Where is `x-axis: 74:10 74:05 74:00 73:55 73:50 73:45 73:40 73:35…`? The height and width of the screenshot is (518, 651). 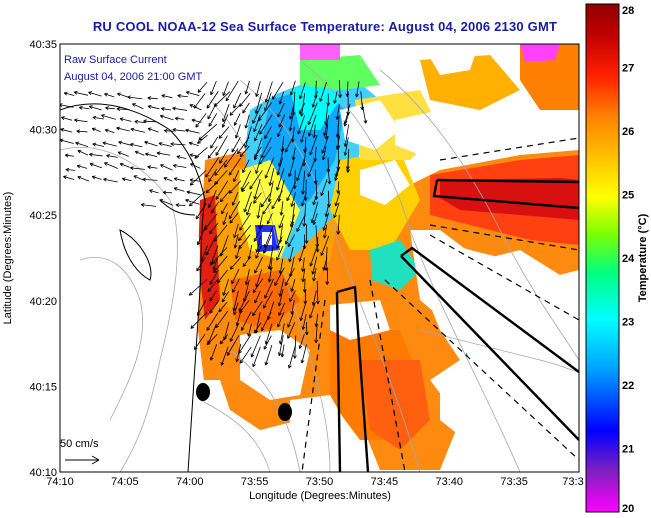 x-axis: 74:10 74:05 74:00 73:55 73:50 73:45 73:40 73:35… is located at coordinates (314, 482).